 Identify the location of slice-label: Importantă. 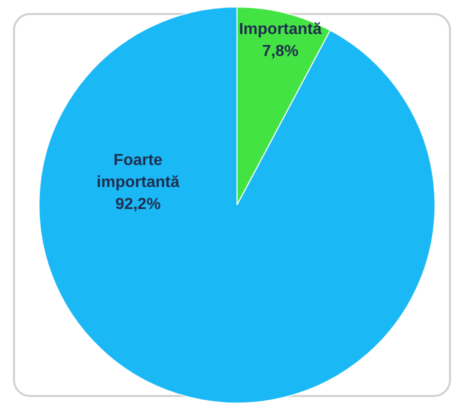
(280, 29).